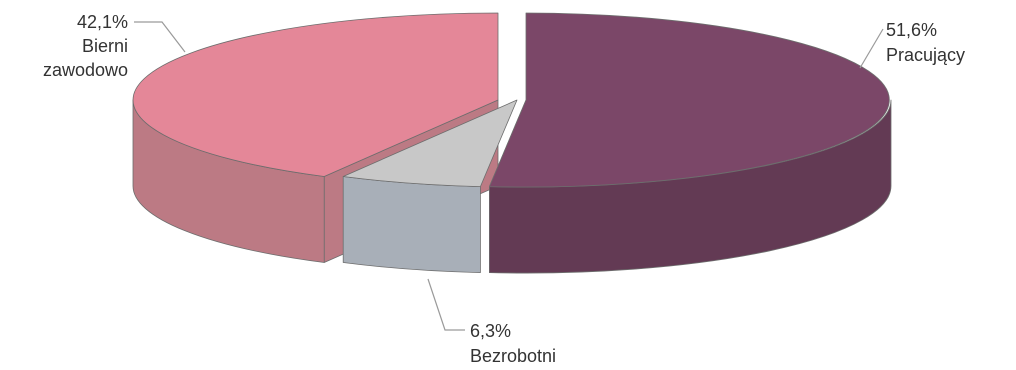  I want to click on leader-line-bezrobotni, so click(446, 304).